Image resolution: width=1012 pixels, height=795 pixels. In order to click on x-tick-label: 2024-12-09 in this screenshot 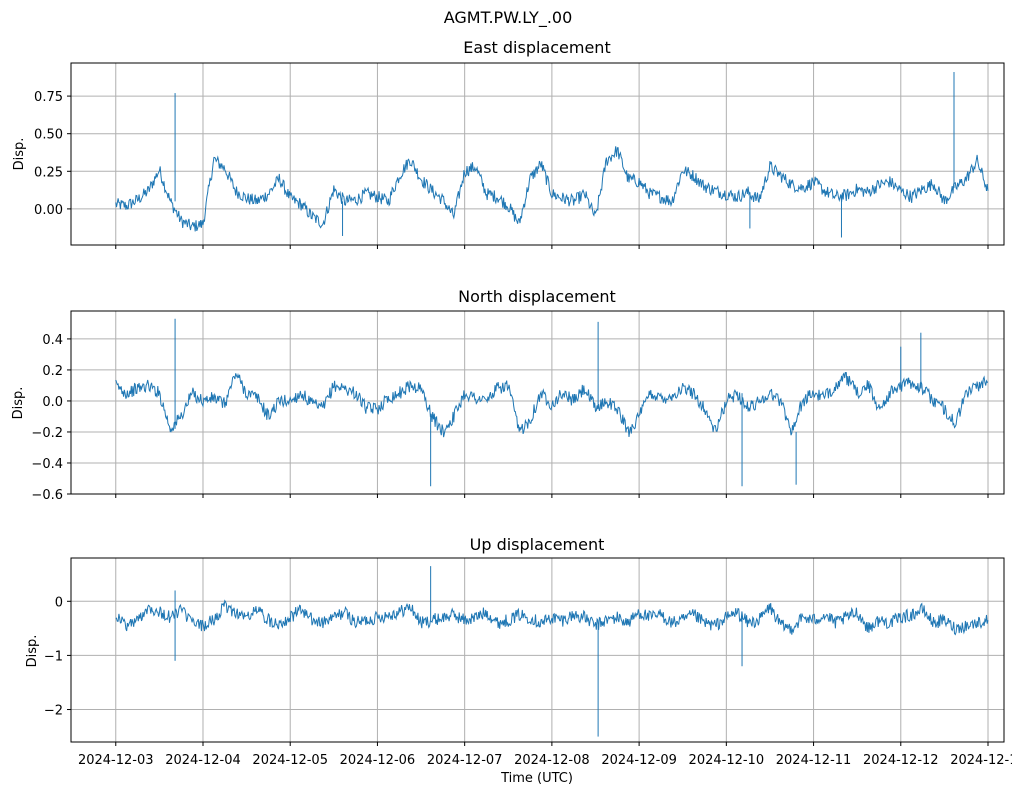, I will do `click(639, 760)`.